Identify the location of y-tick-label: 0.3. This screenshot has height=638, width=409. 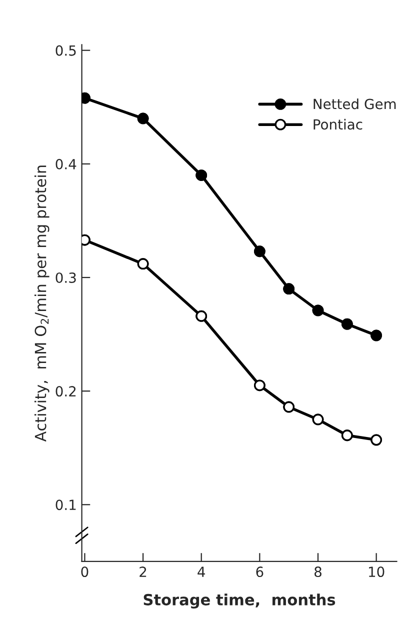
(66, 277).